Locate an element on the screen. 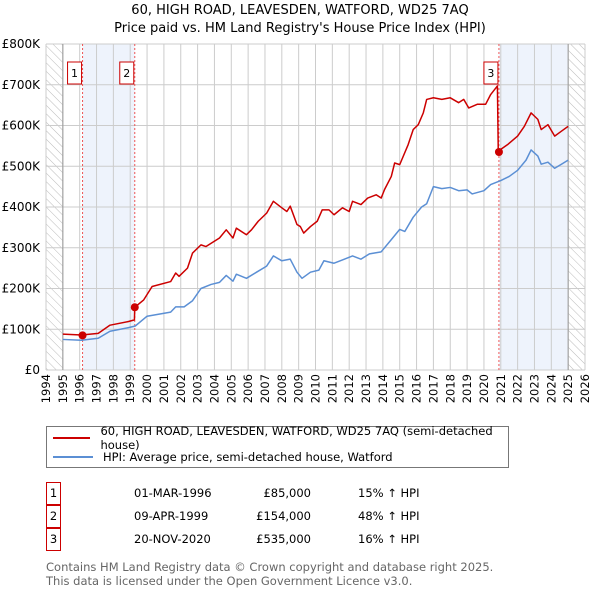  y-tick-label: £700K is located at coordinates (22, 85).